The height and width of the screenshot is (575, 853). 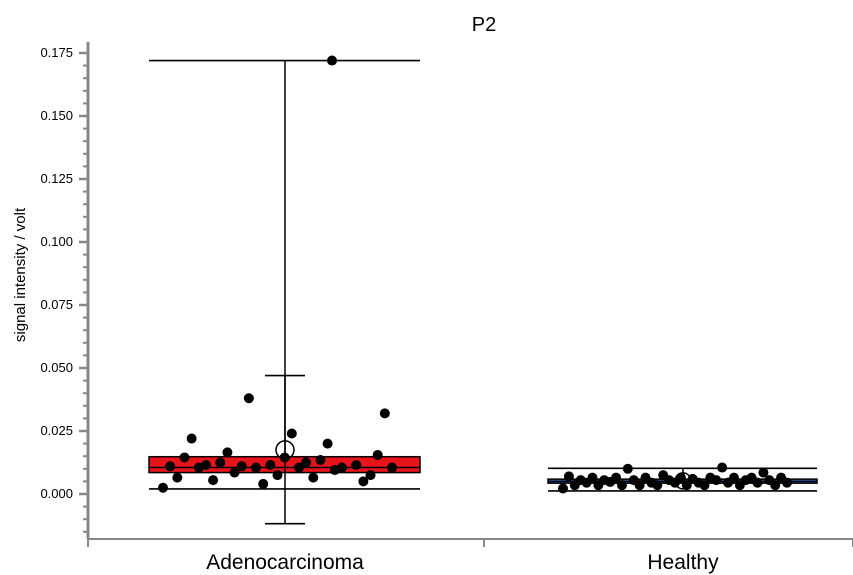 What do you see at coordinates (683, 562) in the screenshot?
I see `x-tick-label: Healthy` at bounding box center [683, 562].